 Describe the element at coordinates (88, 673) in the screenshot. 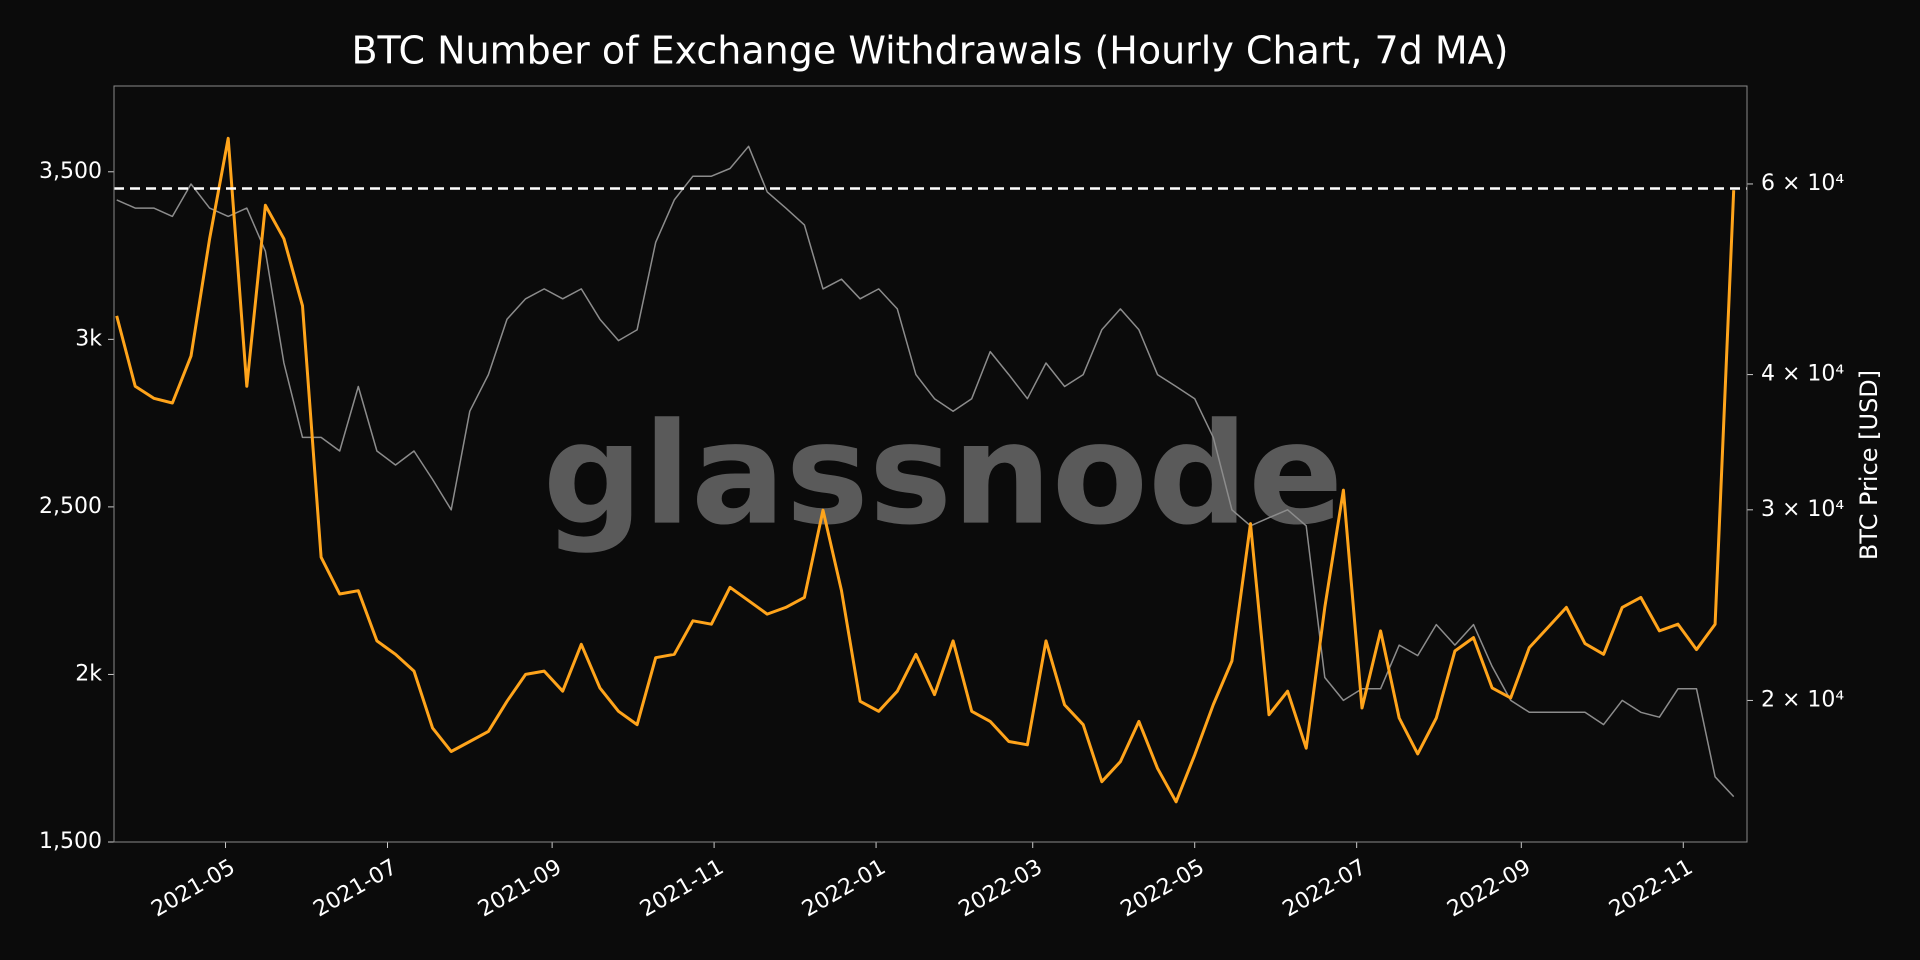

I see `y-tick-label: 2k` at that location.